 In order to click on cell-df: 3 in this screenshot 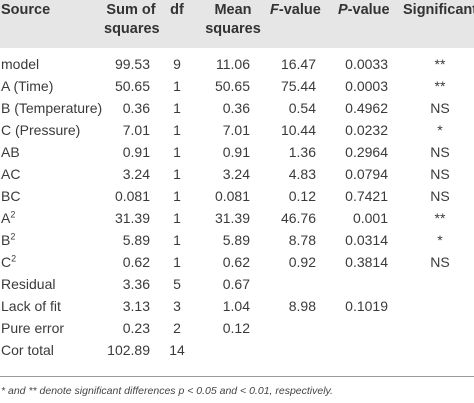, I will do `click(177, 306)`.